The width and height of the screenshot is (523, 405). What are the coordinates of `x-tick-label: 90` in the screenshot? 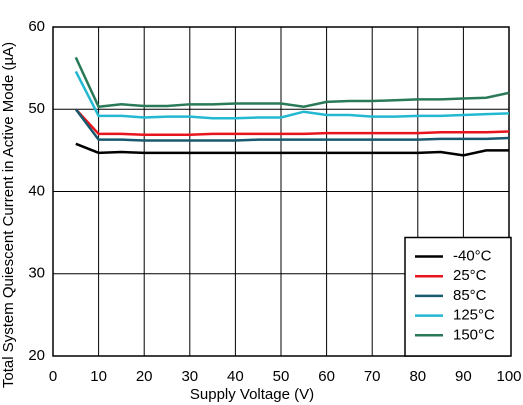 It's located at (463, 376).